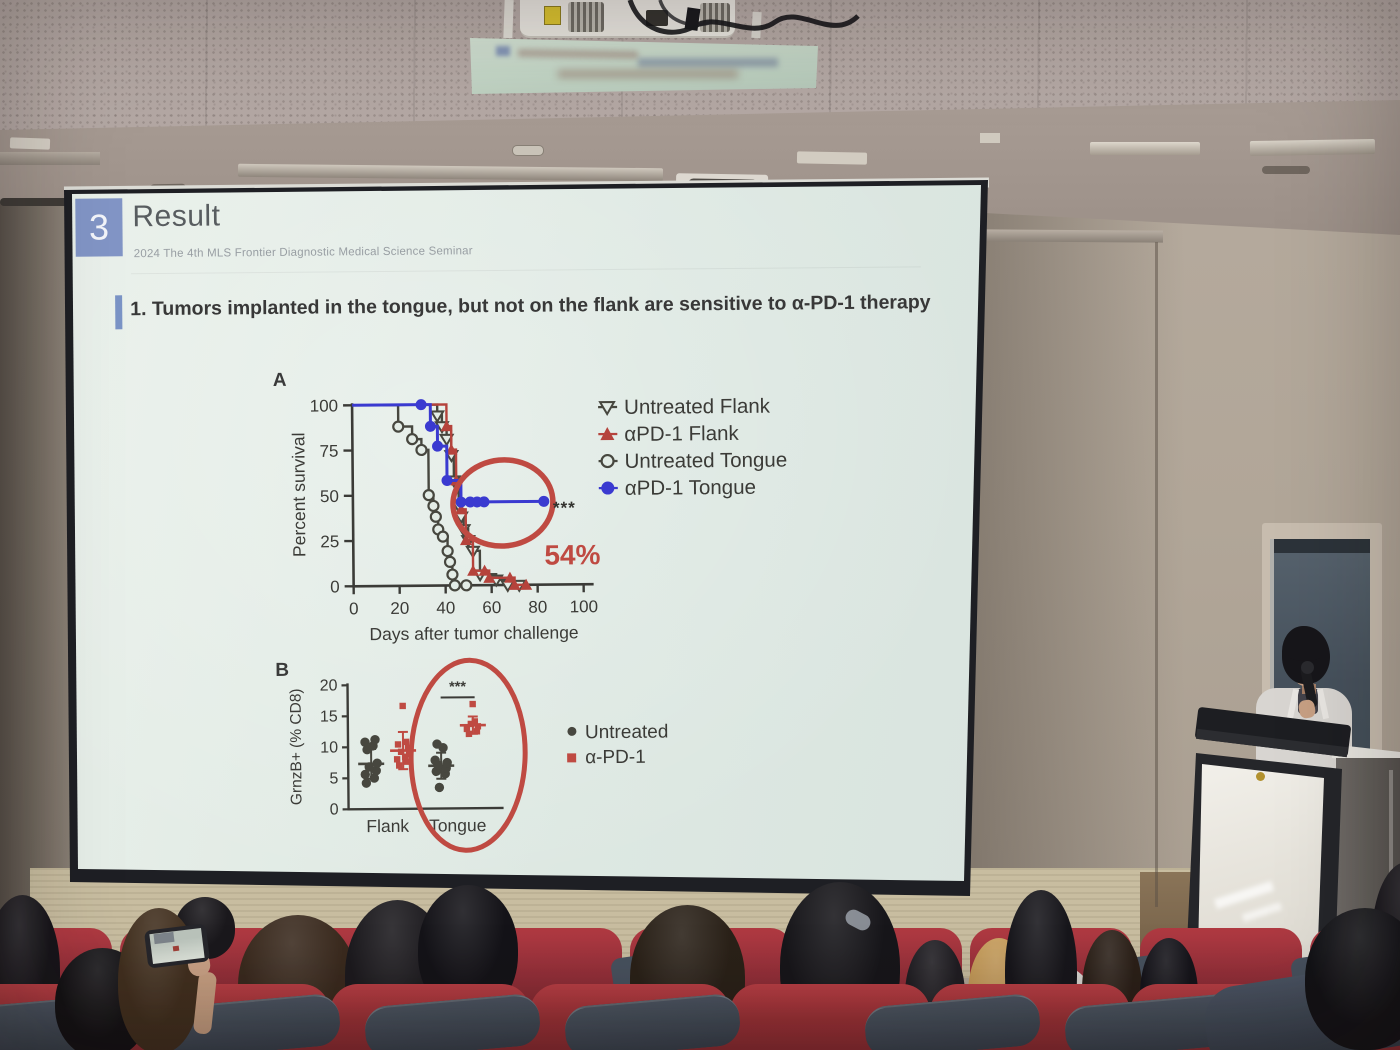 Image resolution: width=1400 pixels, height=1050 pixels. Describe the element at coordinates (618, 745) in the screenshot. I see `granzyme-legend: Untreated α-PD-1` at that location.